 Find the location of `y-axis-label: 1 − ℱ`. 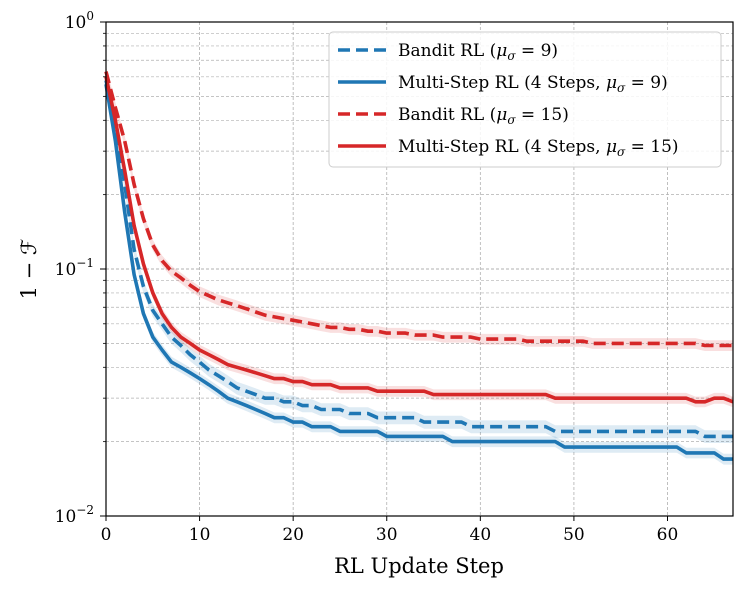

y-axis-label: 1 − ℱ is located at coordinates (29, 269).